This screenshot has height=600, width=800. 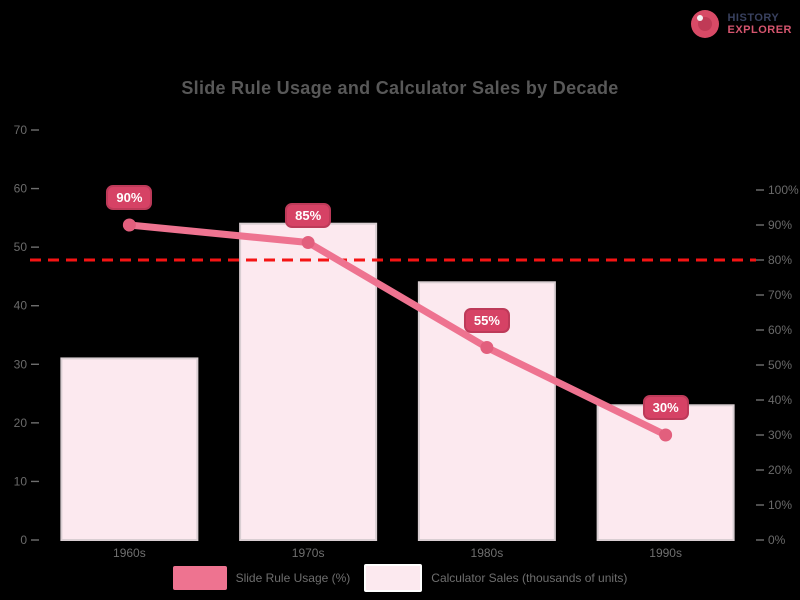 What do you see at coordinates (21, 306) in the screenshot?
I see `left-axis-tick-label: 40` at bounding box center [21, 306].